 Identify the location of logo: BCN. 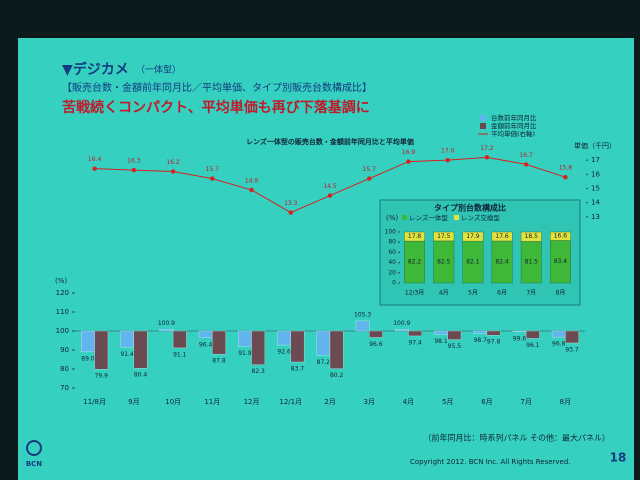
(34, 464).